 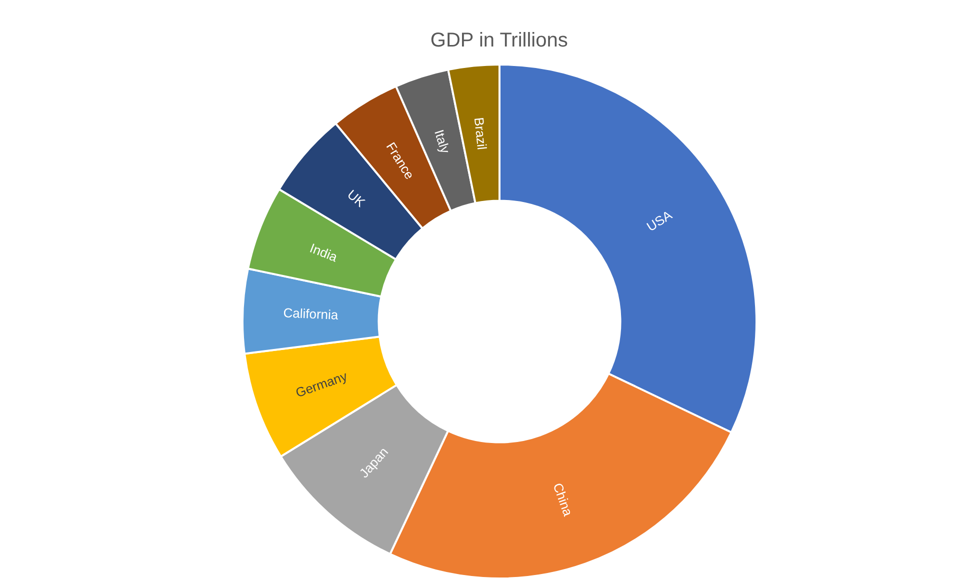 What do you see at coordinates (563, 499) in the screenshot?
I see `slice-label: China` at bounding box center [563, 499].